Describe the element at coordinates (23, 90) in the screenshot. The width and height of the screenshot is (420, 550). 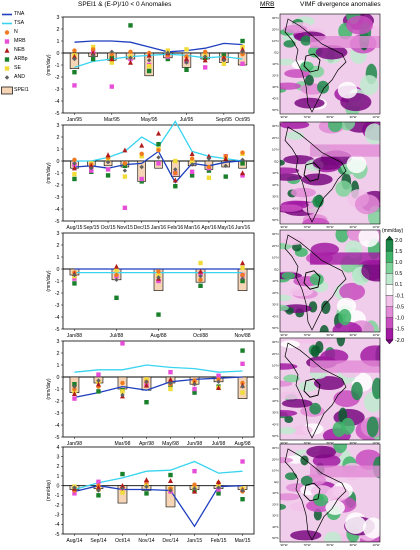
I see `legend-item-spei1: SPEI1` at that location.